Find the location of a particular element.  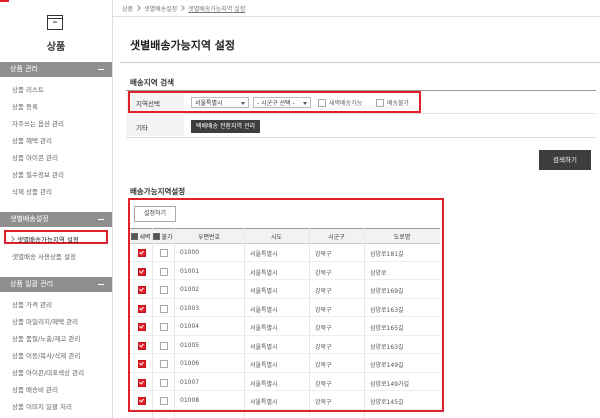

nav-text: 자주쓰는 옵션 관리 is located at coordinates (38, 124).